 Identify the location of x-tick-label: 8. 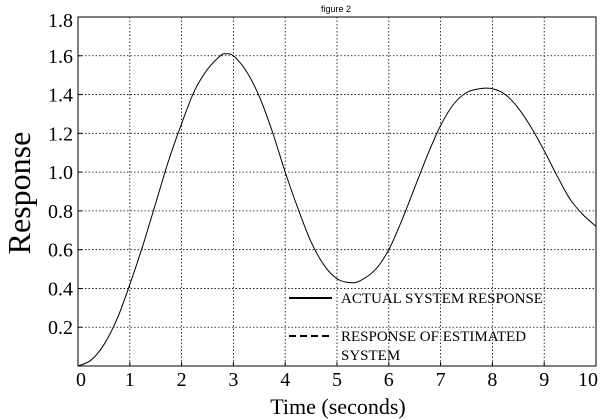
(492, 380).